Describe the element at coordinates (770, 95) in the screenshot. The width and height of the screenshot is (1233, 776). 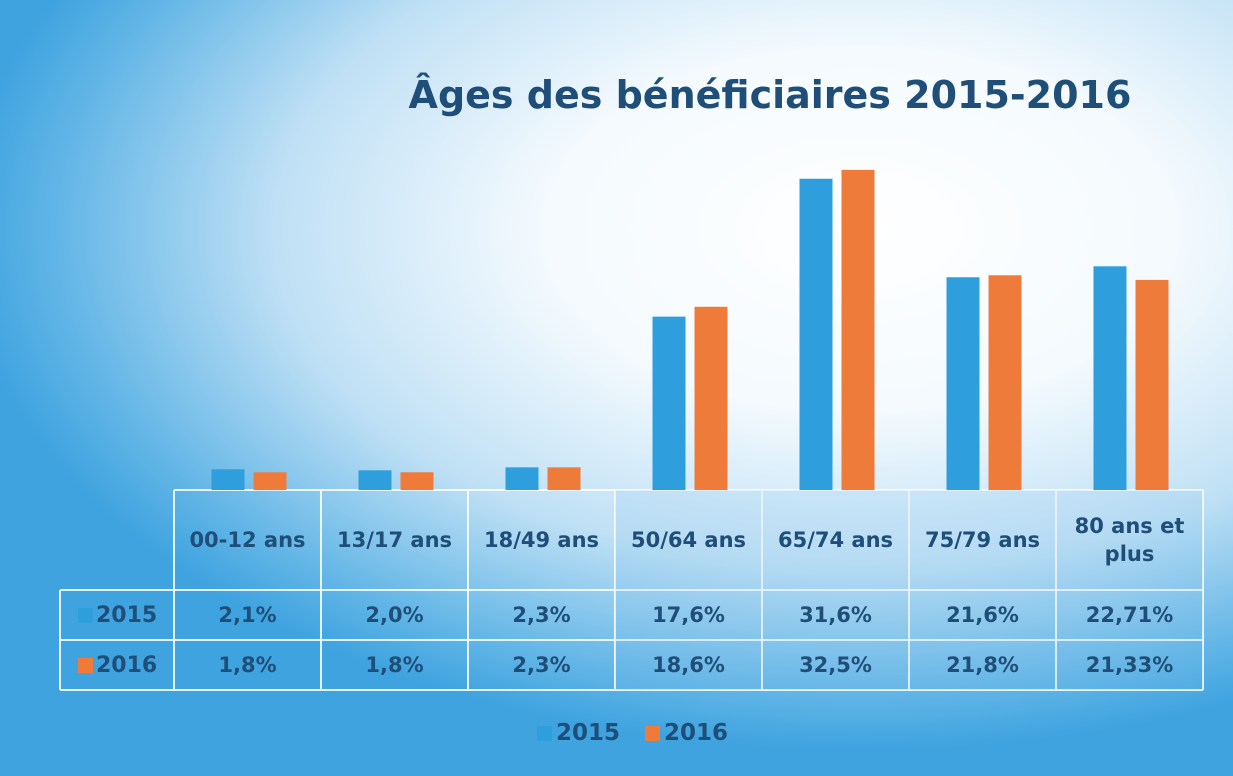
I see `chart-title: Âges des bénéficiaires 2015-2016` at that location.